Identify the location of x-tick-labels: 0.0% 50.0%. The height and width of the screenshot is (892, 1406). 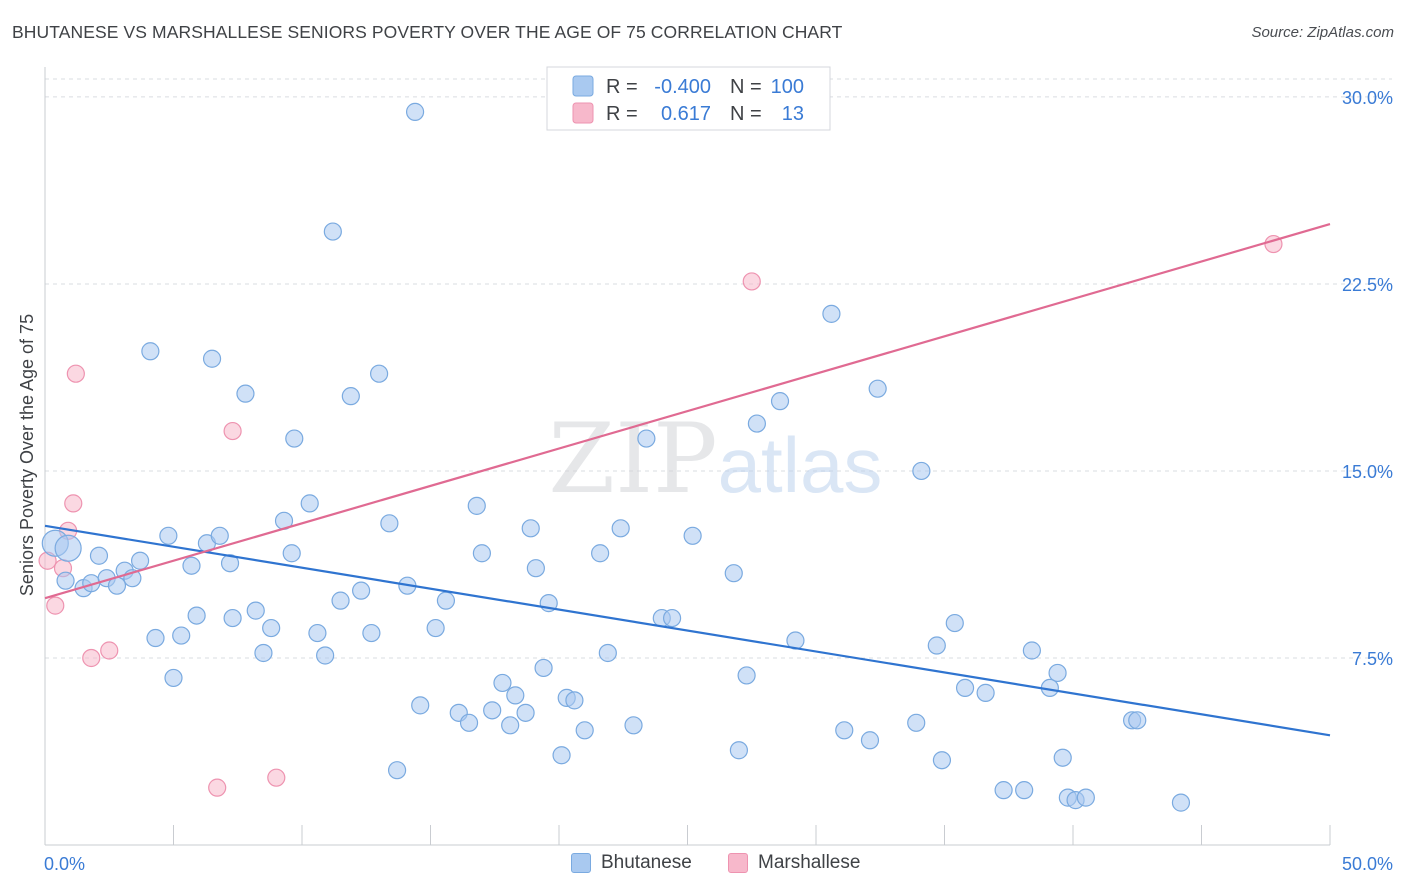
(718, 864).